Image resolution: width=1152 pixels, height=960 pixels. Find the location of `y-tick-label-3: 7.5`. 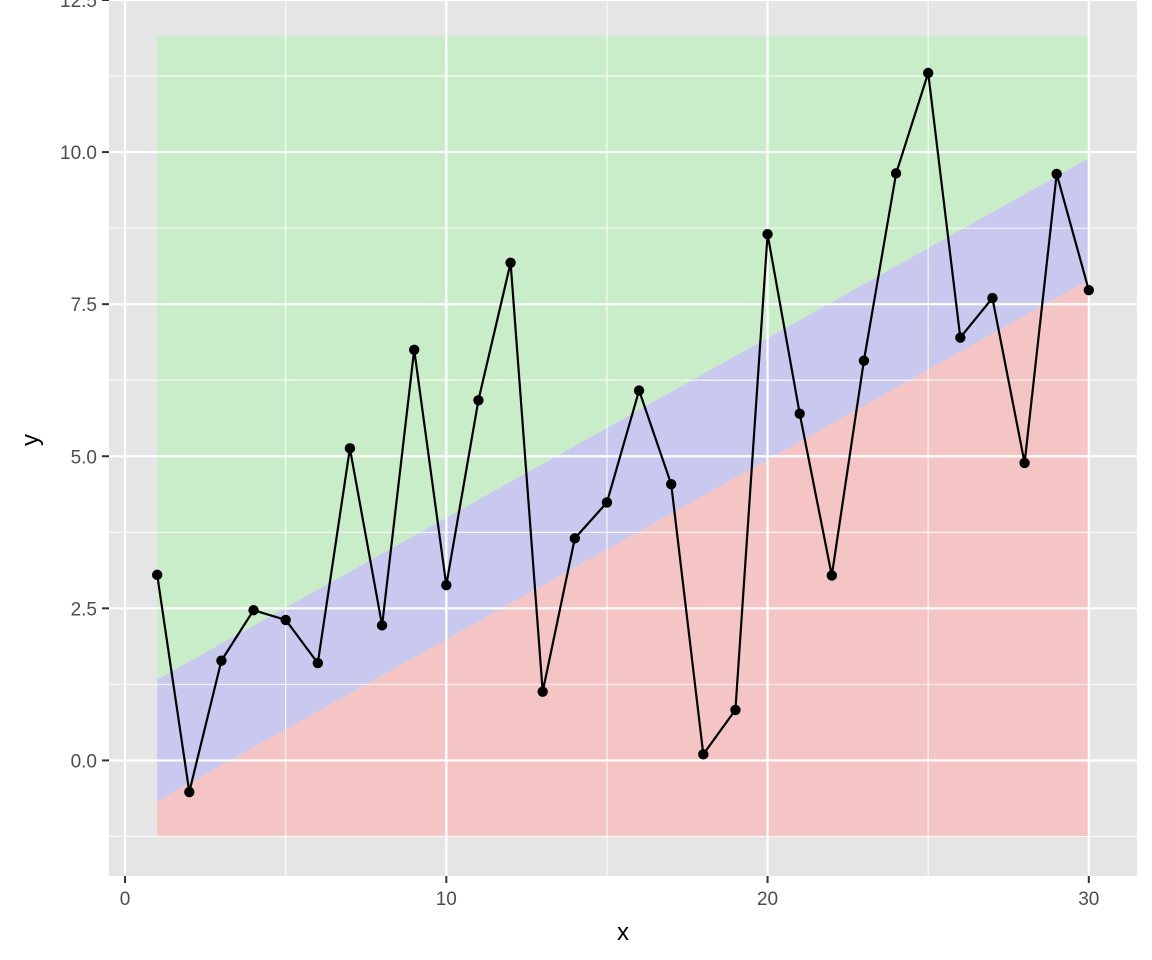

y-tick-label-3: 7.5 is located at coordinates (84, 305).